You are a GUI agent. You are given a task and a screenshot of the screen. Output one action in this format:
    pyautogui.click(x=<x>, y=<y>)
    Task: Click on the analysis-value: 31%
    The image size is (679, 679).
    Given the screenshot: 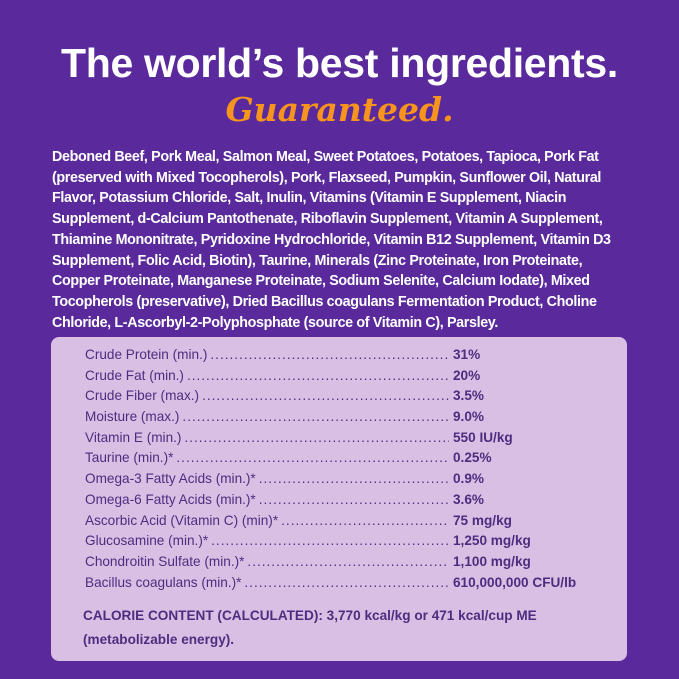 What is the action you would take?
    pyautogui.click(x=467, y=354)
    